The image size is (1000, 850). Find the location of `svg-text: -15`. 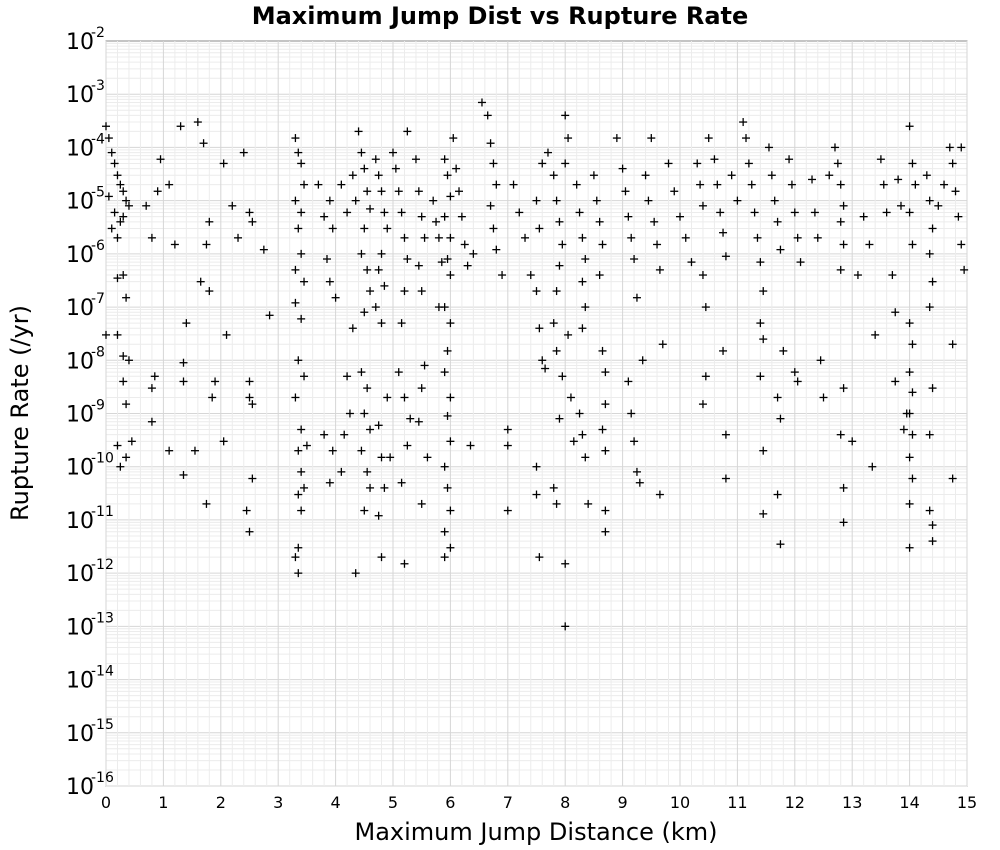

svg-text: -15 is located at coordinates (102, 725).